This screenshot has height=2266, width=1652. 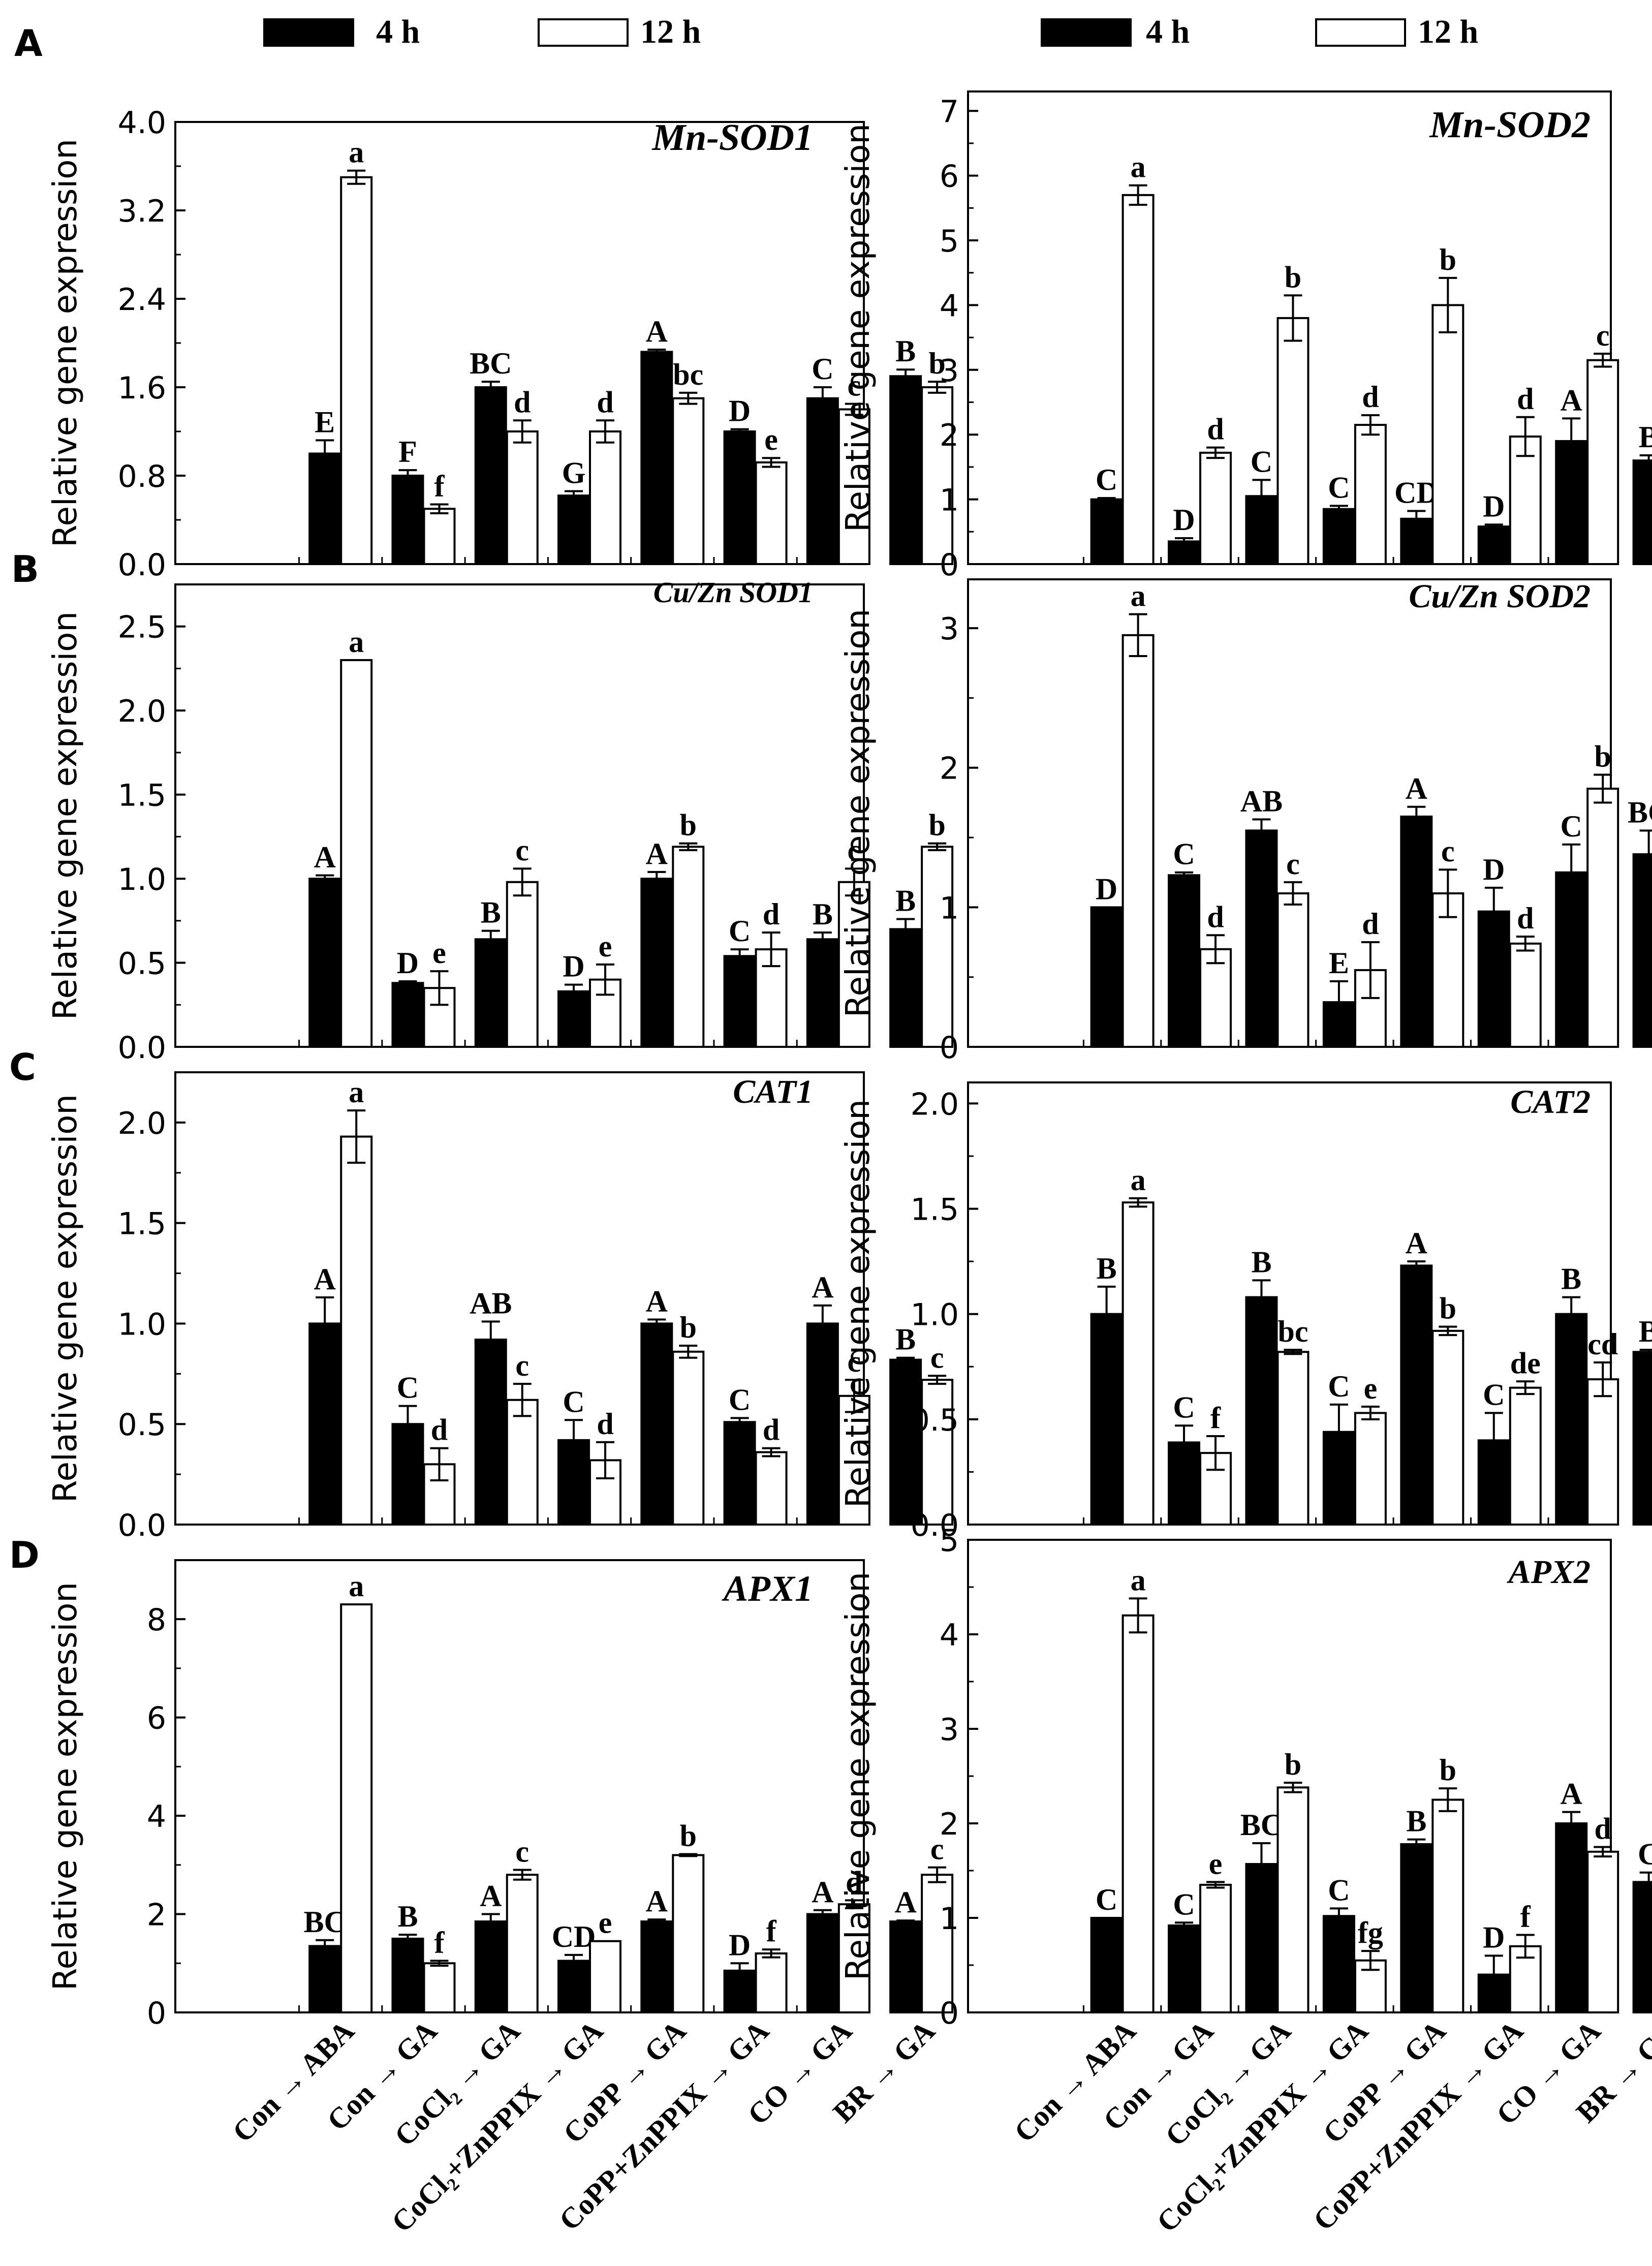 What do you see at coordinates (1086, 33) in the screenshot?
I see `legend-swatch-4h` at bounding box center [1086, 33].